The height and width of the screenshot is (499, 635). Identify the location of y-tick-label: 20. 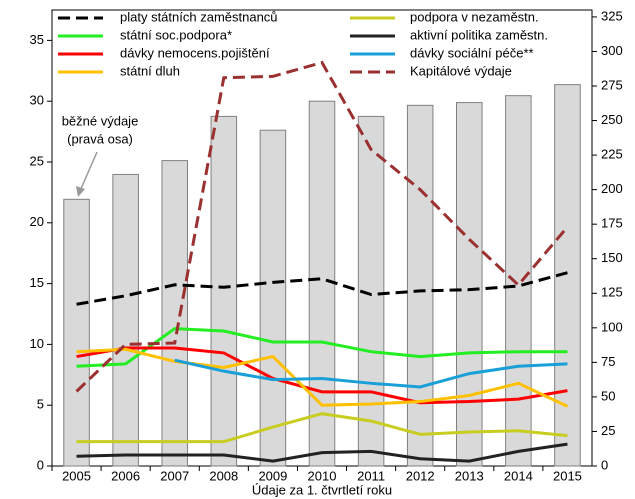
(37, 221).